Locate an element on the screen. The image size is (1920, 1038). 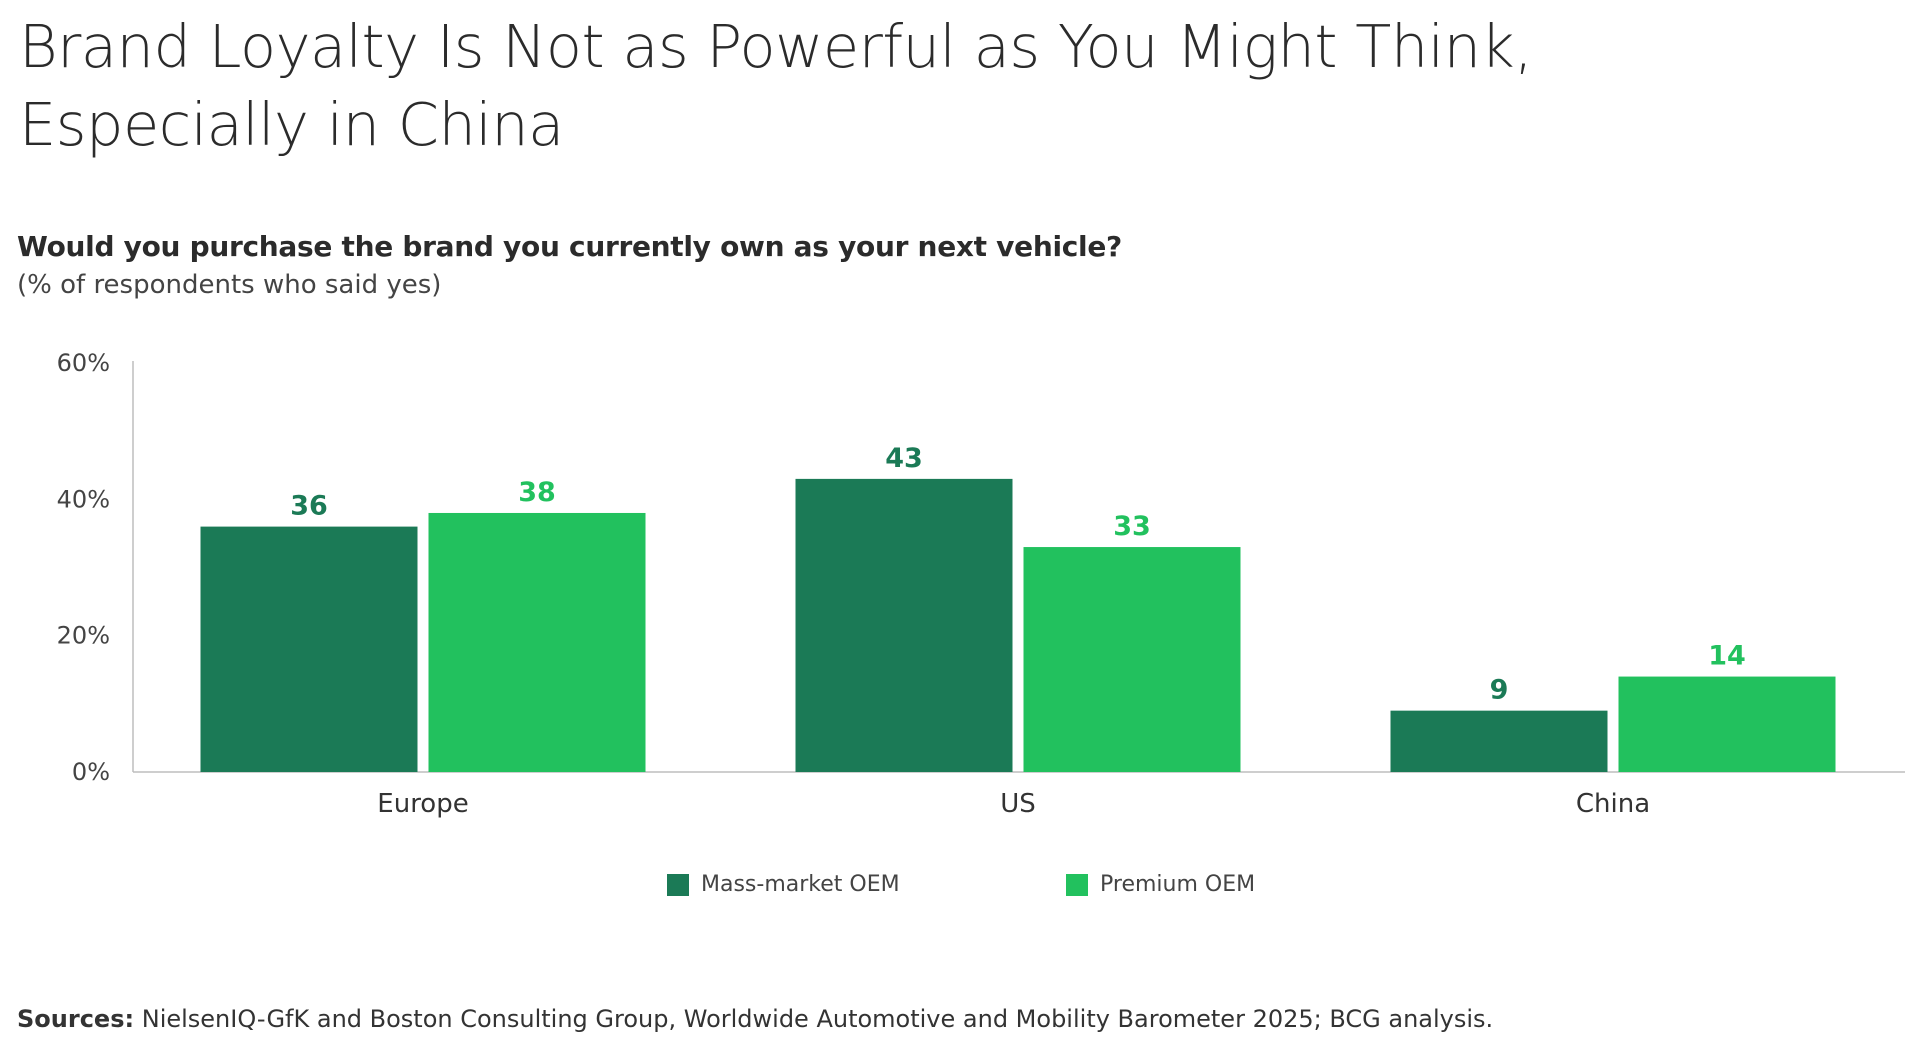
bar-china-mass-market is located at coordinates (1499, 741).